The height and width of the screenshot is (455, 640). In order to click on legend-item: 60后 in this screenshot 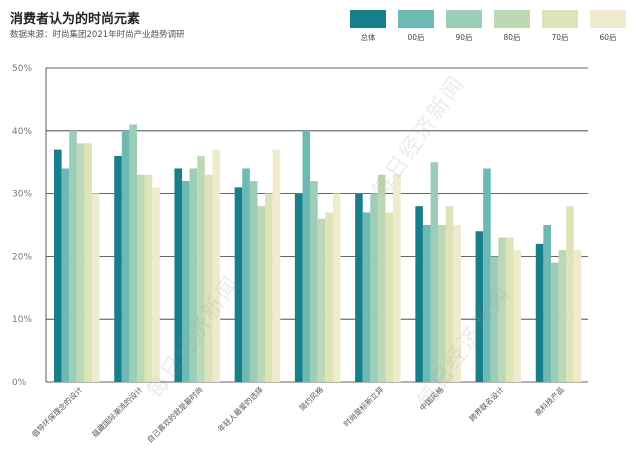, I will do `click(608, 26)`.